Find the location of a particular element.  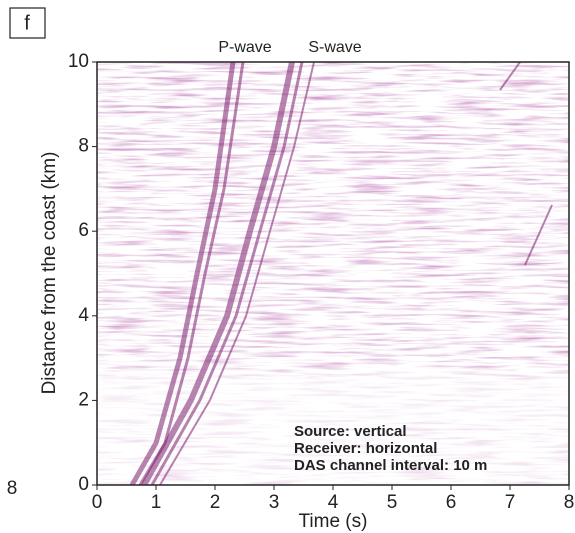

x-tick-label: 1 is located at coordinates (156, 502).